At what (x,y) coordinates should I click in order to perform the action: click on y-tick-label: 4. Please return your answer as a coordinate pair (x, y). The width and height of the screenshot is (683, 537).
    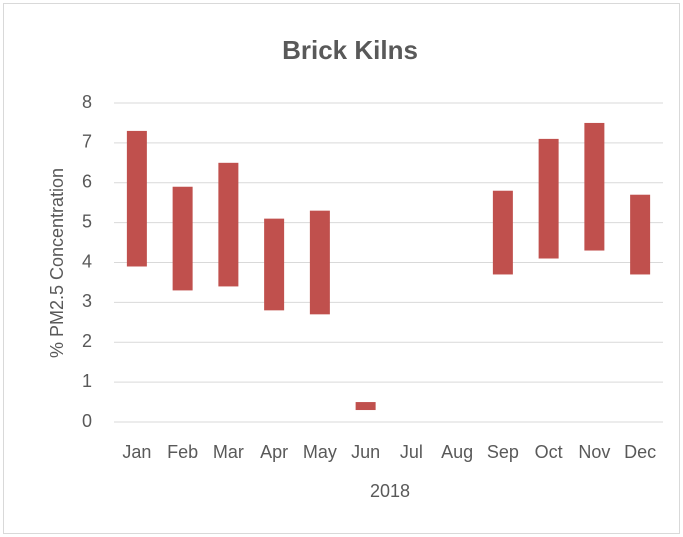
    Looking at the image, I should click on (87, 261).